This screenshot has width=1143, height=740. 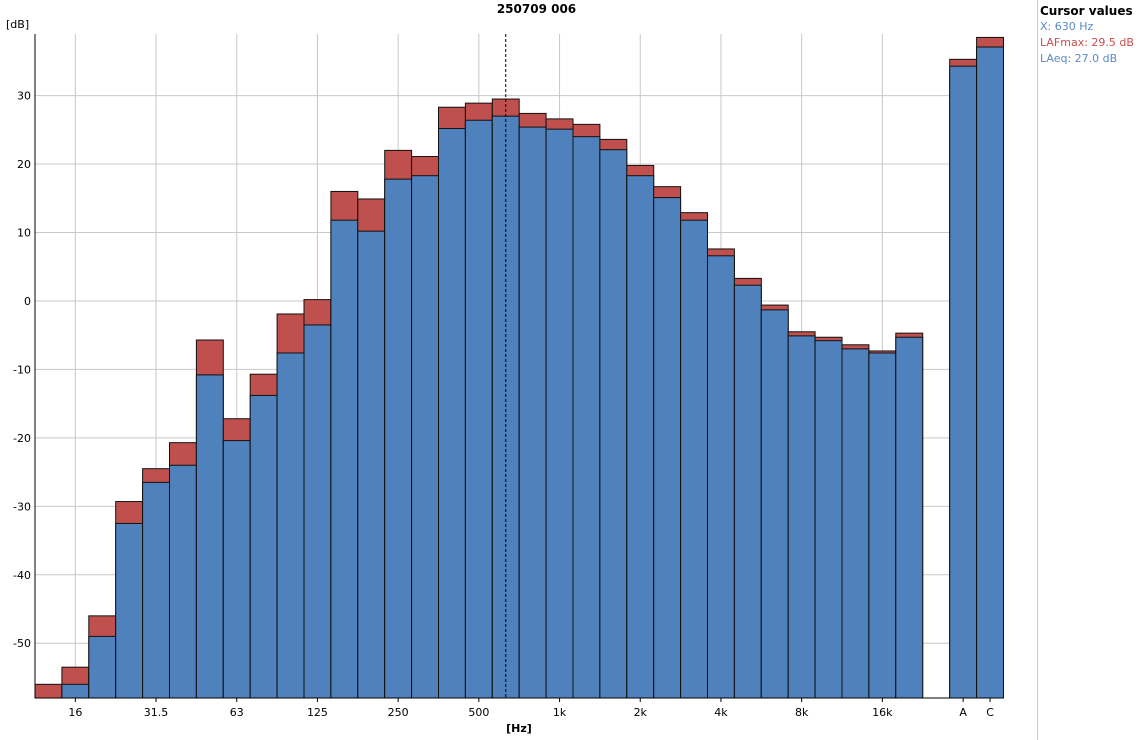 I want to click on cursor-x-value: X: 630 Hz, so click(x=1067, y=26).